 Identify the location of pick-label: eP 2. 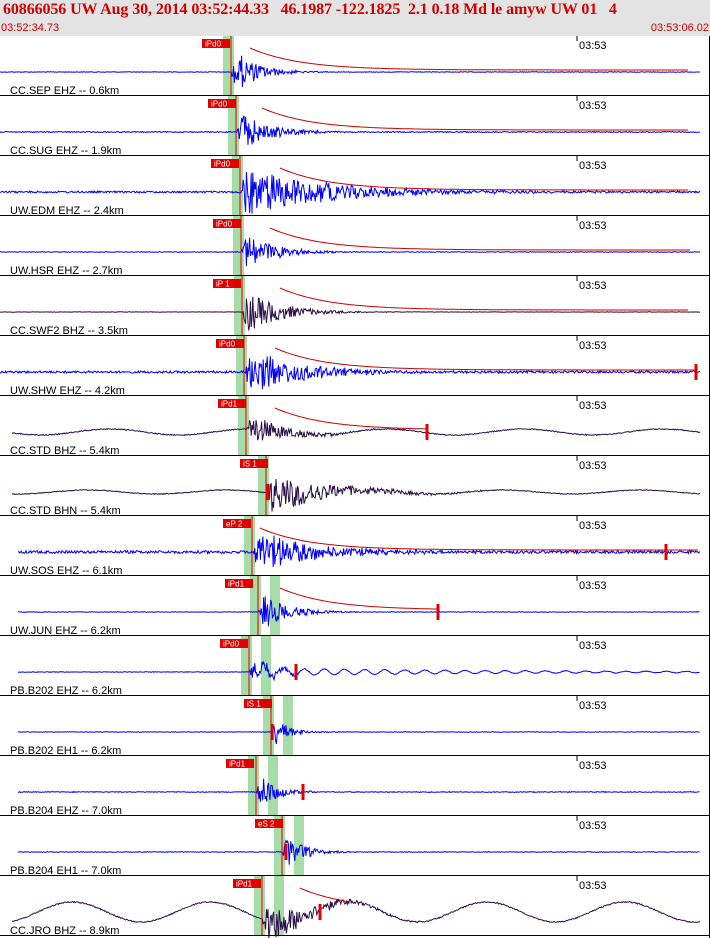
(234, 524).